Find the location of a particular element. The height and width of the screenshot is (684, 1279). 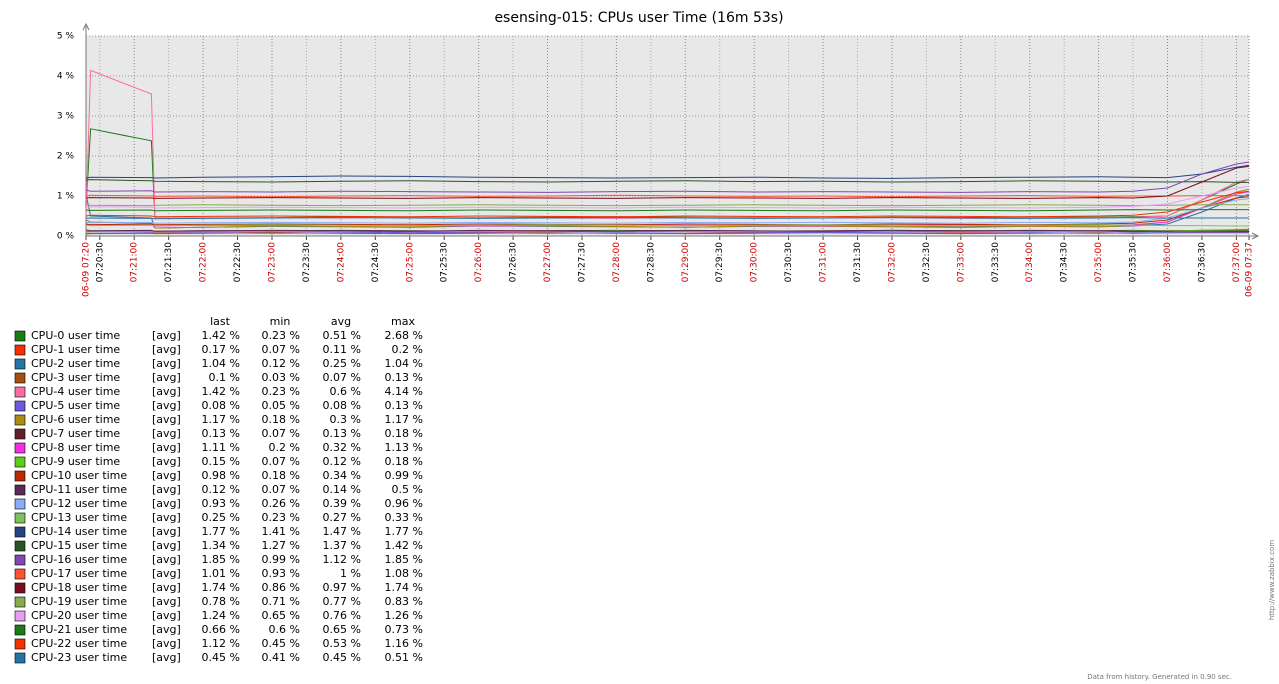

legend-stat: 0.39 % is located at coordinates (342, 503).